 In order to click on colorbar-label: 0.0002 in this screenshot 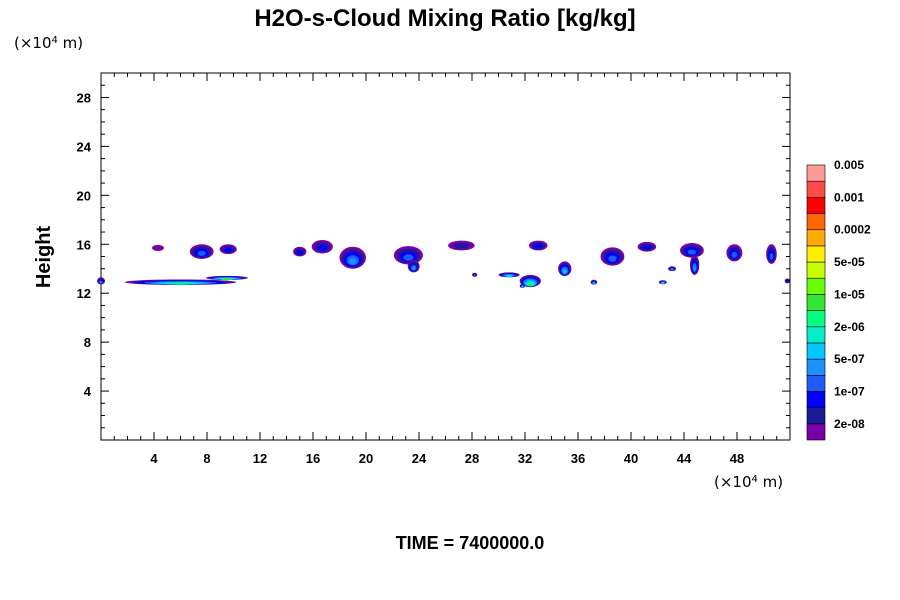, I will do `click(852, 230)`.